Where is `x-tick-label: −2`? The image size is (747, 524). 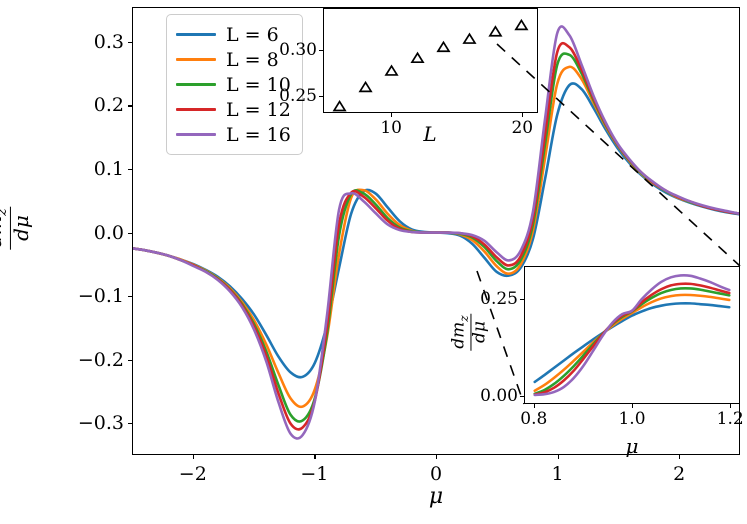
x-tick-label: −2 is located at coordinates (192, 474).